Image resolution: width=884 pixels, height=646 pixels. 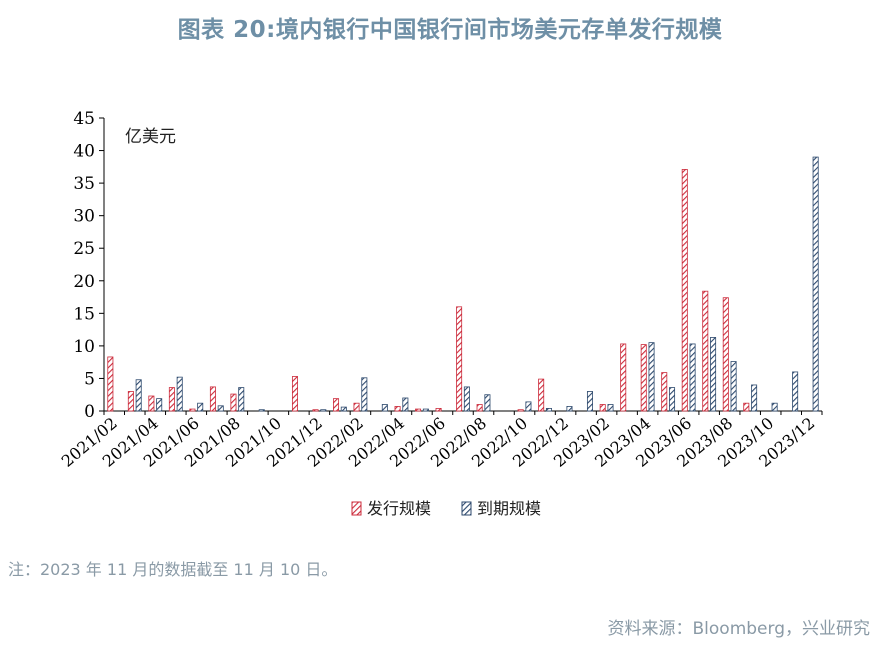 What do you see at coordinates (738, 629) in the screenshot?
I see `source-text: 资料来源：Bloomberg，兴业研究` at bounding box center [738, 629].